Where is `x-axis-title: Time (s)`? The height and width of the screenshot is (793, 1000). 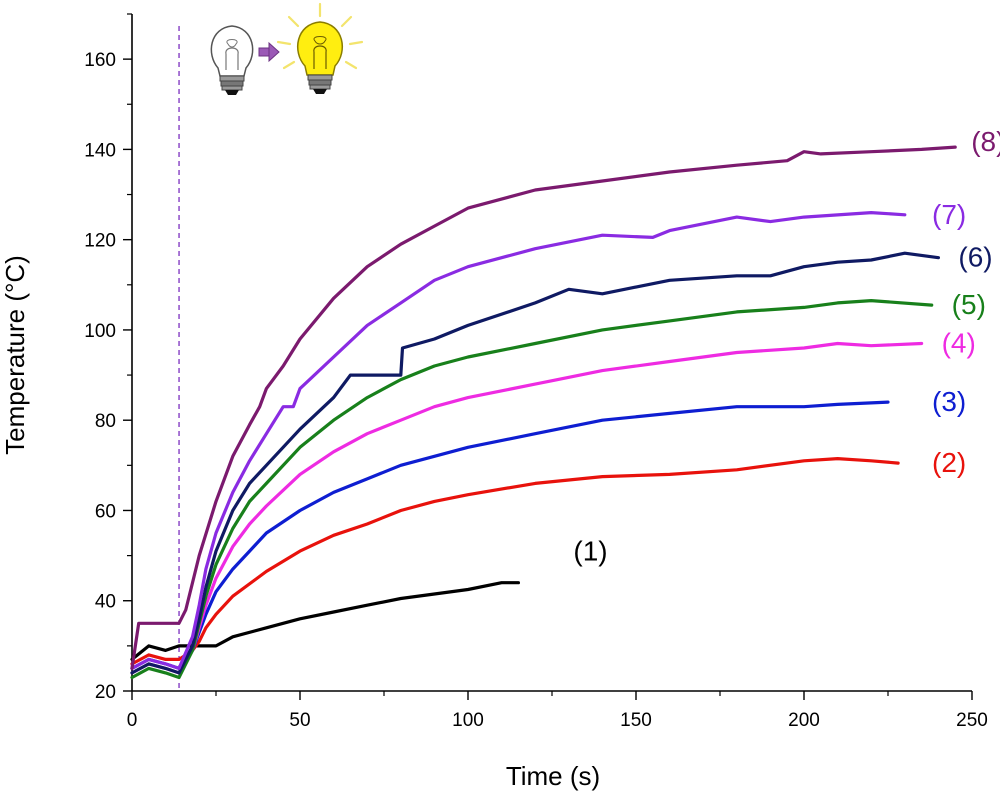 x-axis-title: Time (s) is located at coordinates (553, 776).